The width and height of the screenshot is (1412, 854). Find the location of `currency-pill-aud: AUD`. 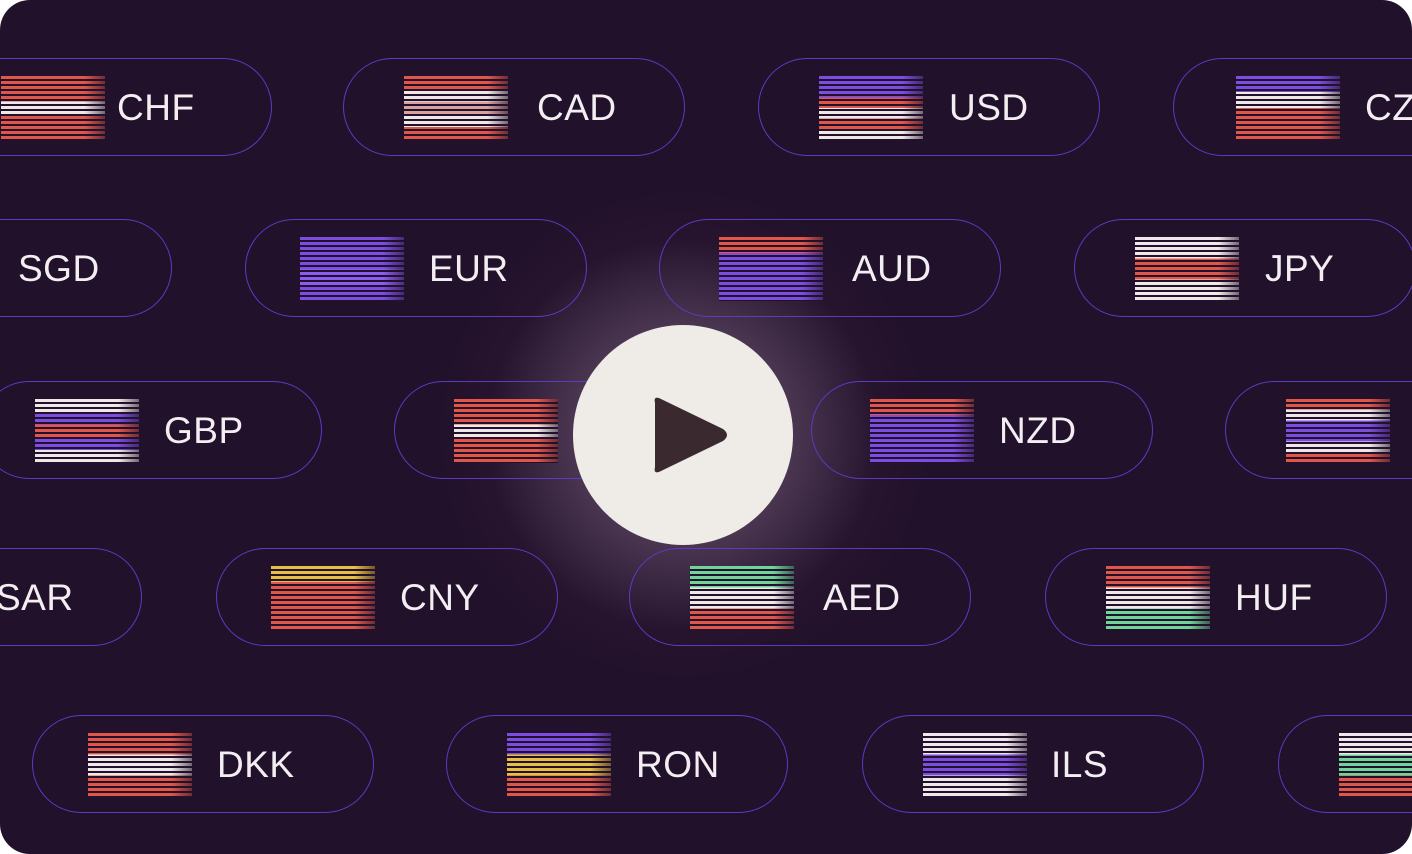

currency-pill-aud: AUD is located at coordinates (830, 268).